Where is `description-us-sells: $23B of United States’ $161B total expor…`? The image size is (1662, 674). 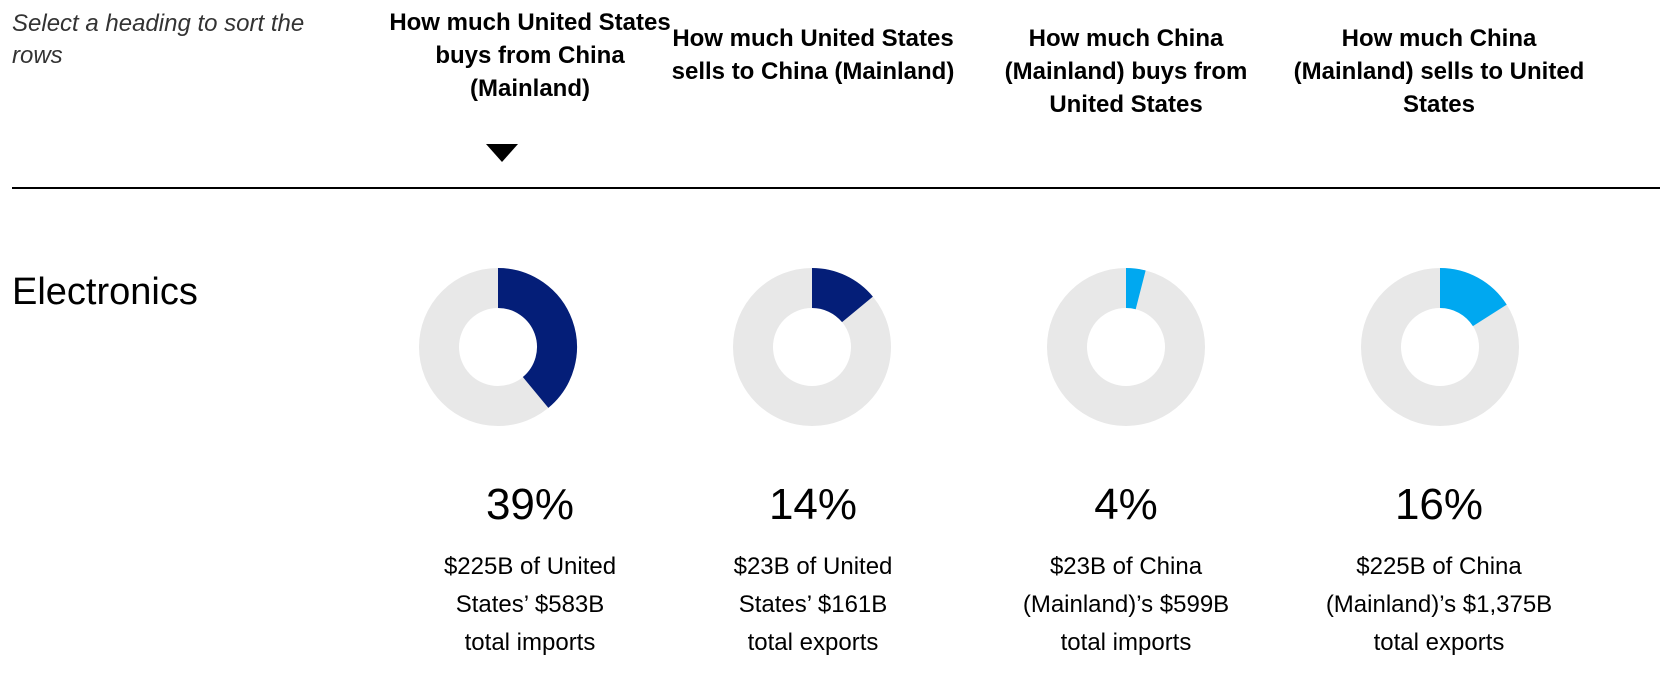
description-us-sells: $23B of United States’ $161B total expor… is located at coordinates (813, 605).